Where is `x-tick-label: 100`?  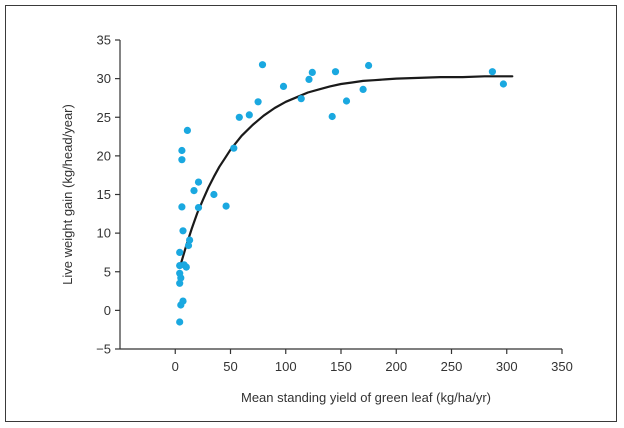
x-tick-label: 100 is located at coordinates (286, 366).